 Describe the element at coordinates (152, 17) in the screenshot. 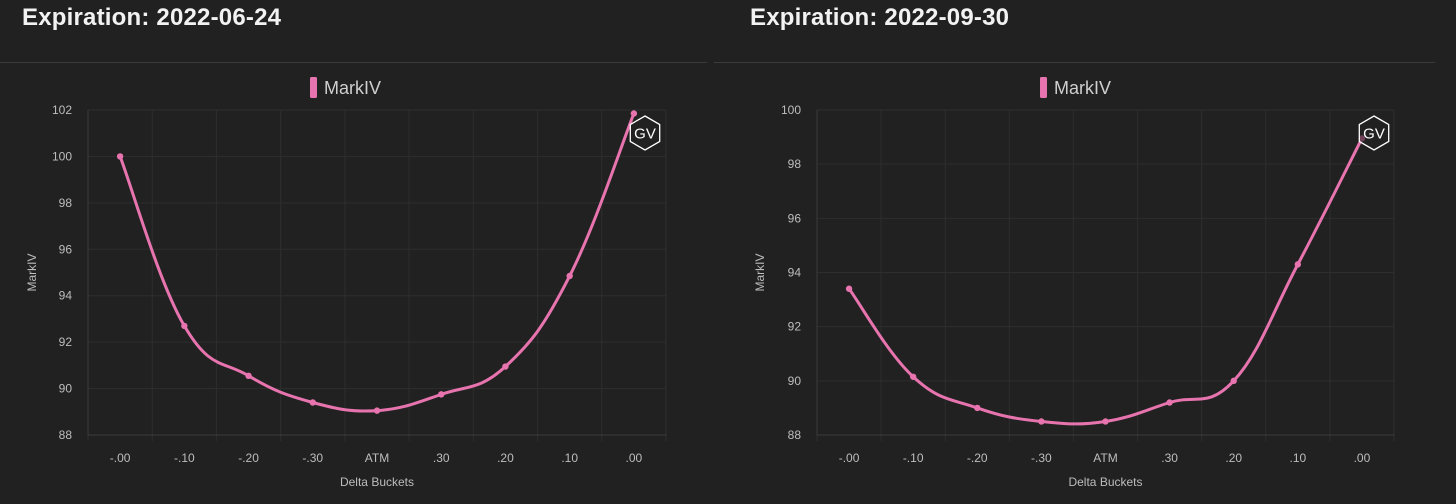

I see `expiration-title: Expiration: 2022-06-24` at that location.